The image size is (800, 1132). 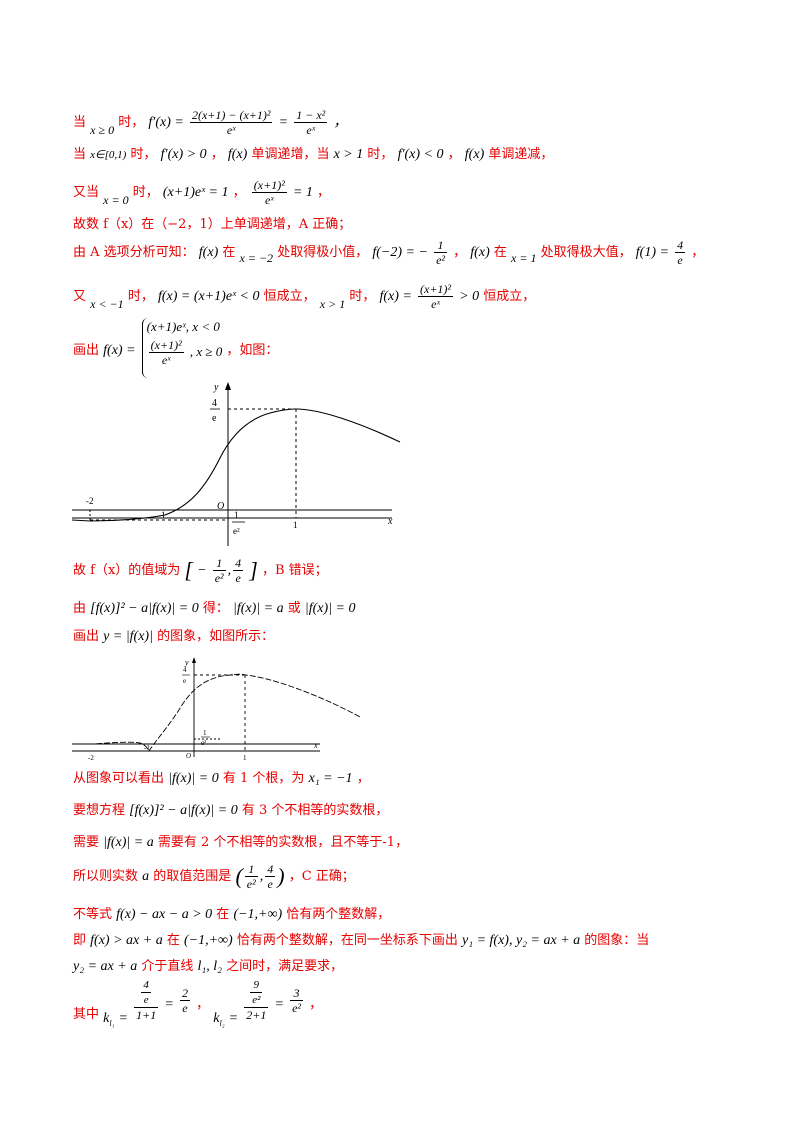 What do you see at coordinates (144, 608) in the screenshot?
I see `math: [f(x)]² − a|f(x)| = 0` at bounding box center [144, 608].